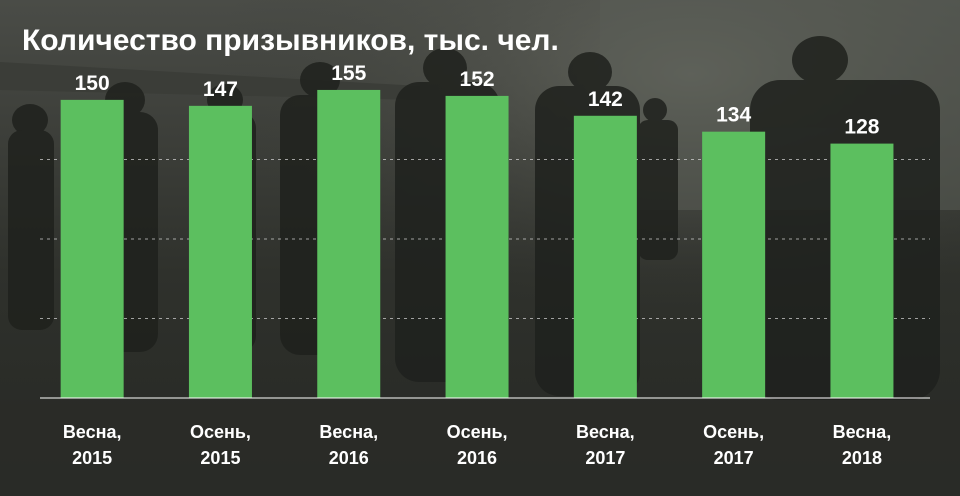  I want to click on bar-value-label: 142, so click(605, 99).